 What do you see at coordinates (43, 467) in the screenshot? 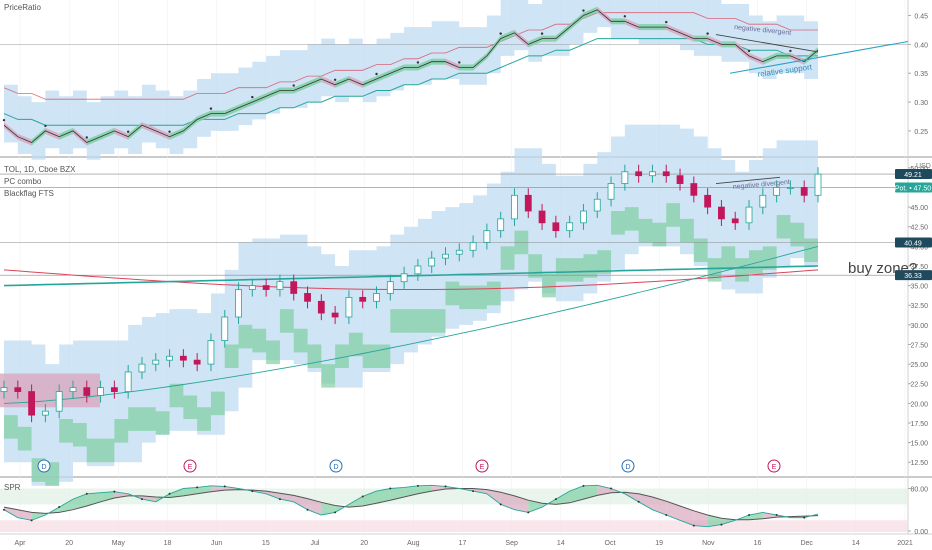
I see `event-marker-label: D` at bounding box center [43, 467].